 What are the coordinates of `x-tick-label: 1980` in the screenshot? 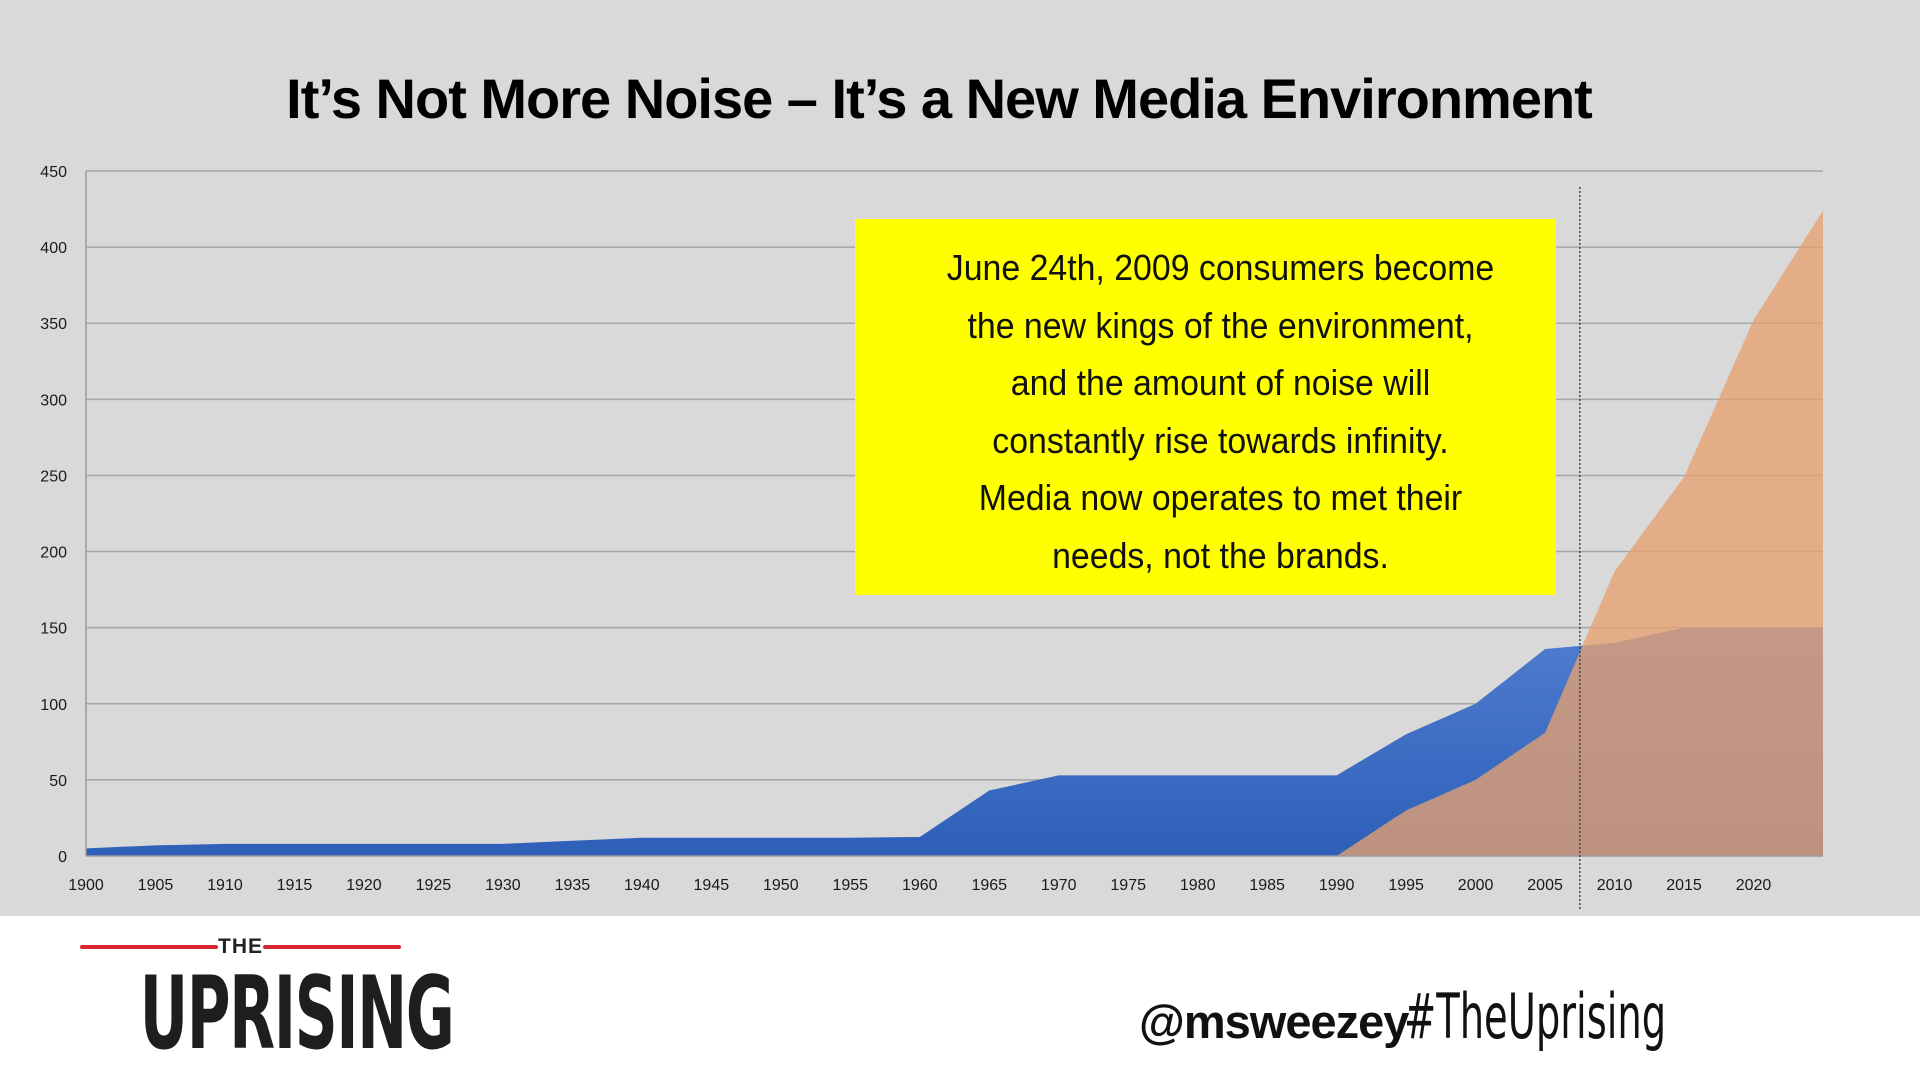 It's located at (1198, 885).